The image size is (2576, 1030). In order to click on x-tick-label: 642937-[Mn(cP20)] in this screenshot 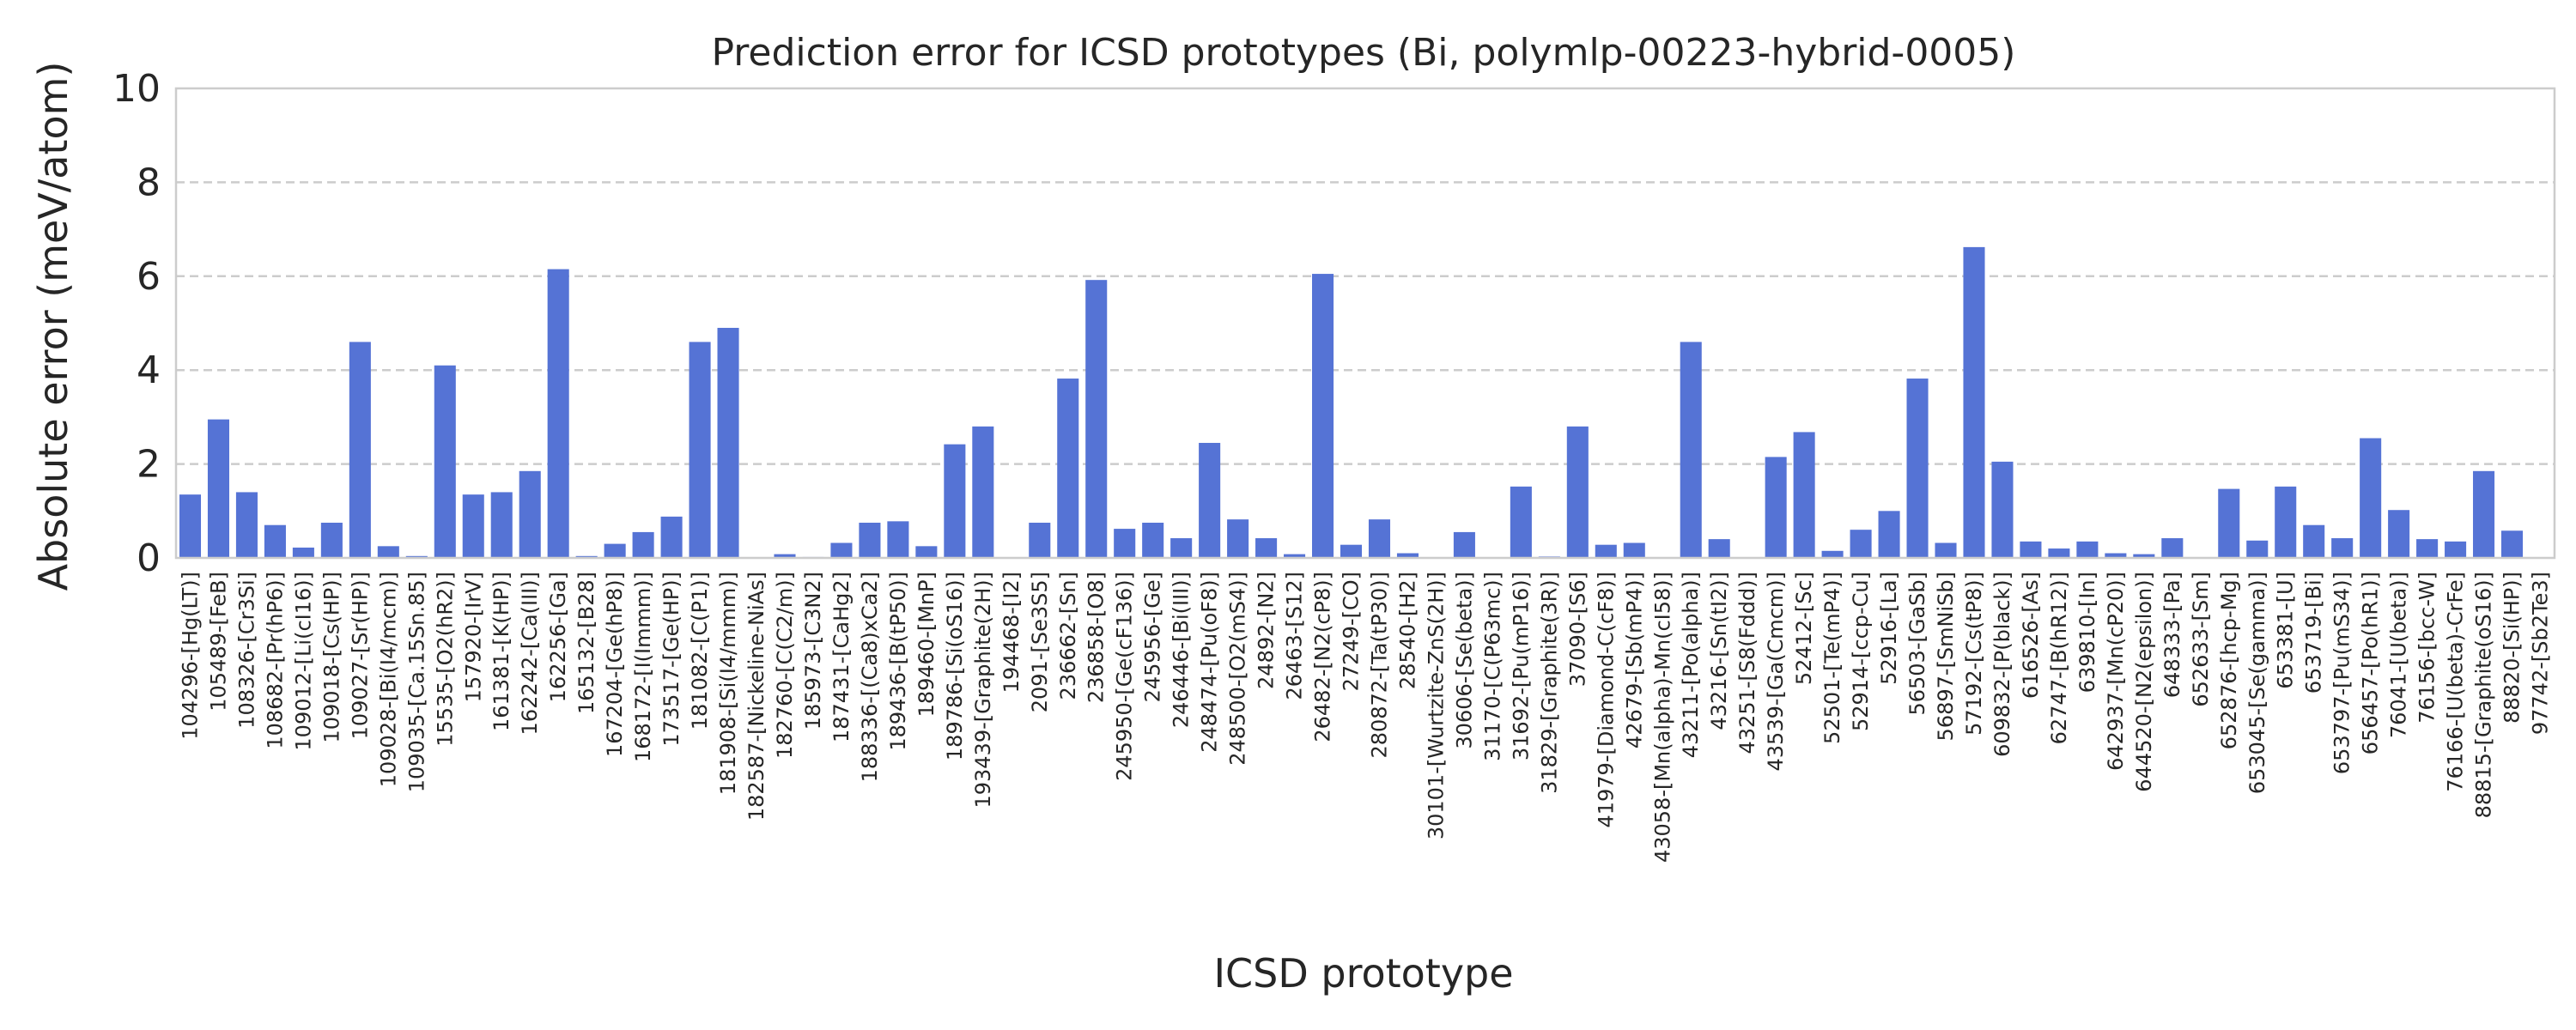, I will do `click(2116, 671)`.